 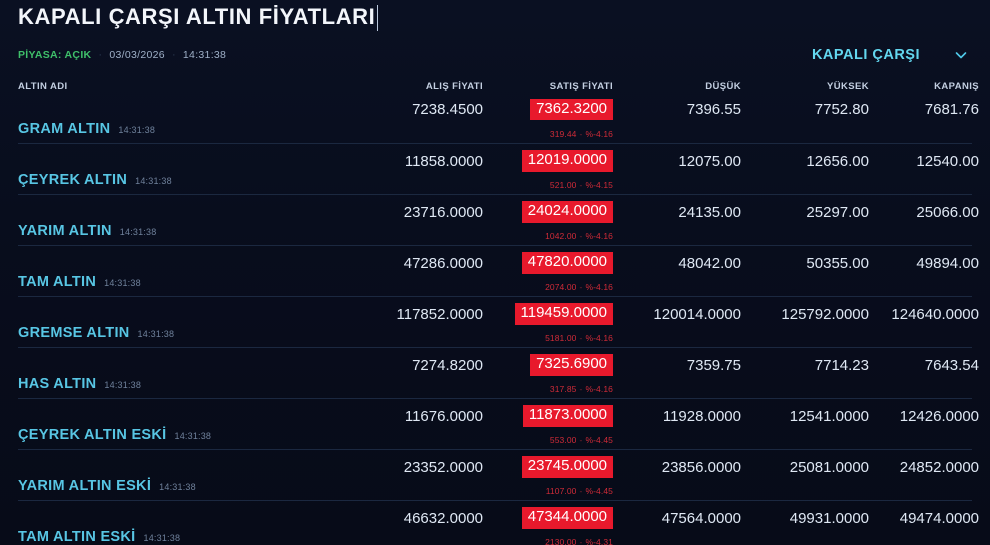 I want to click on close-price: 49894.00, so click(x=947, y=263).